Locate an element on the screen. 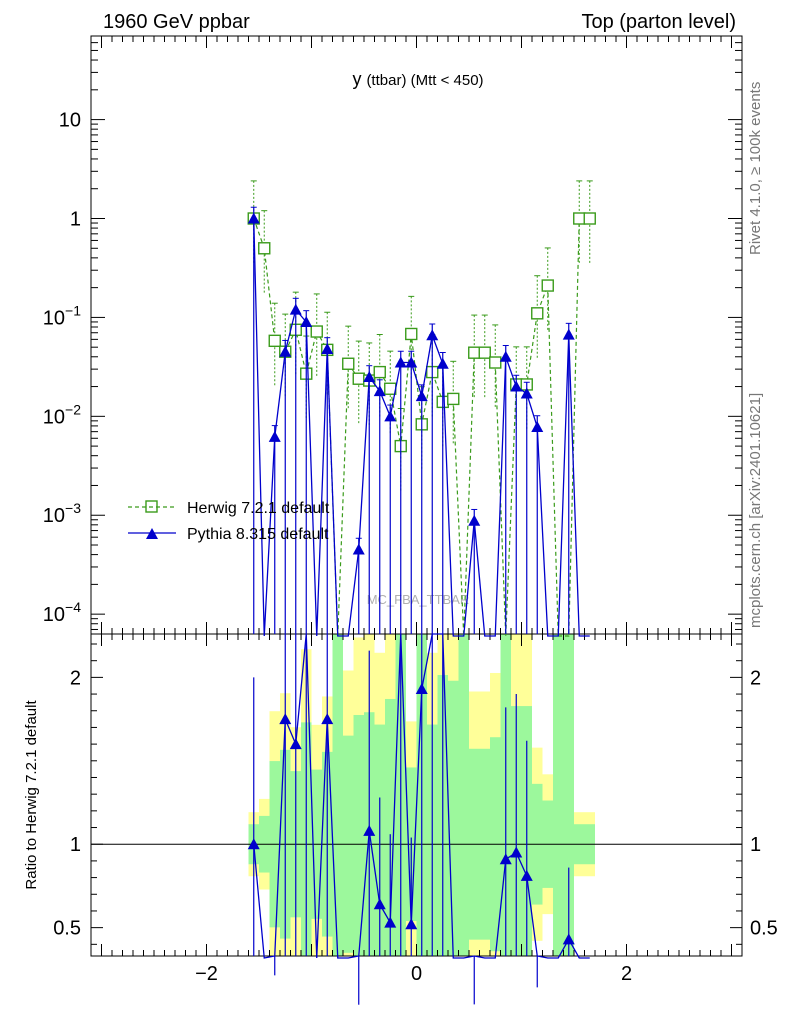 Image resolution: width=786 pixels, height=1024 pixels. ratio-y-tick-label-right: 0.5 is located at coordinates (764, 929).